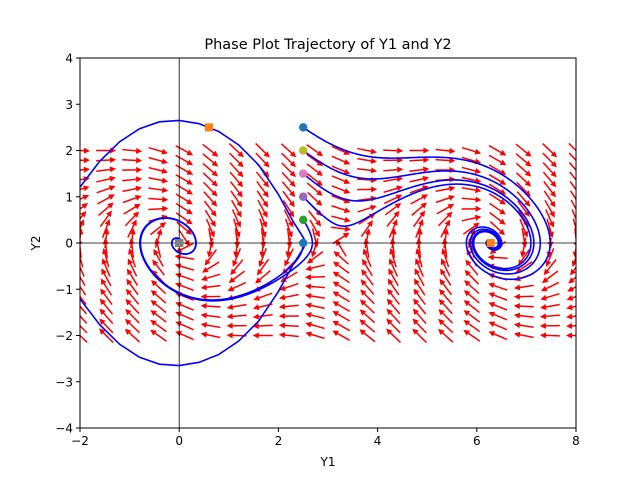 The height and width of the screenshot is (480, 640). What do you see at coordinates (179, 243) in the screenshot?
I see `end-point-marker` at bounding box center [179, 243].